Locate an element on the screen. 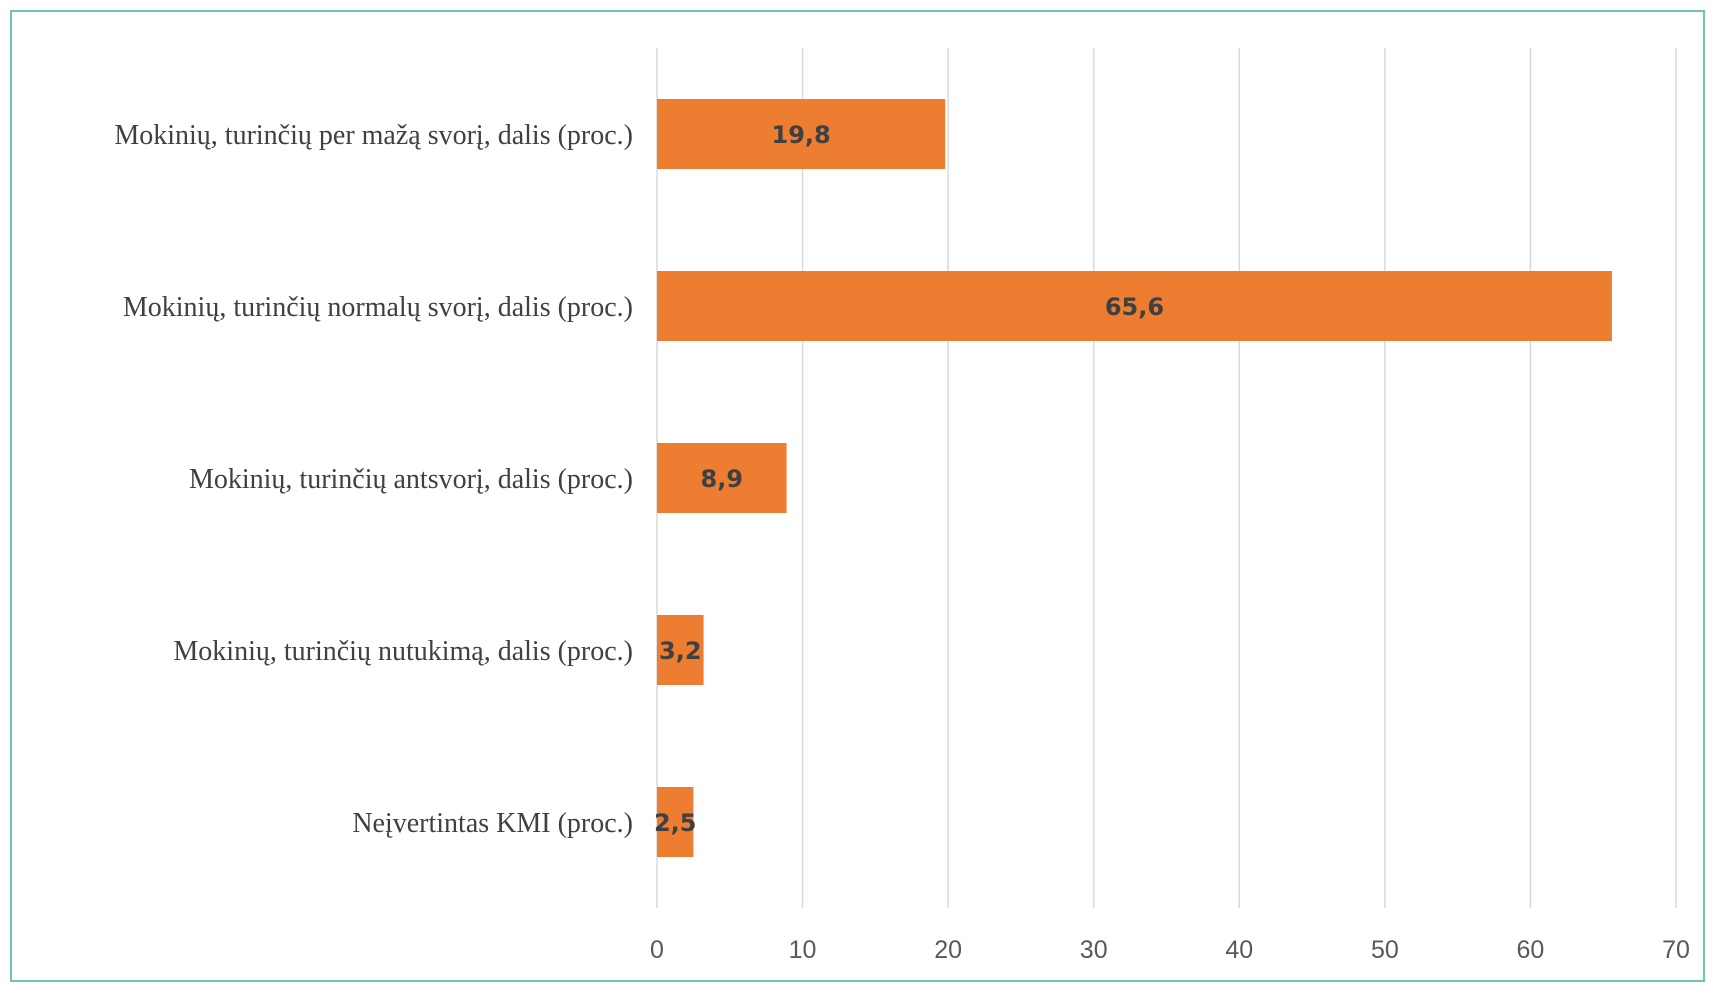  x-axis-ticks: 0 10 20 30 40 50 60 70 is located at coordinates (1170, 950).